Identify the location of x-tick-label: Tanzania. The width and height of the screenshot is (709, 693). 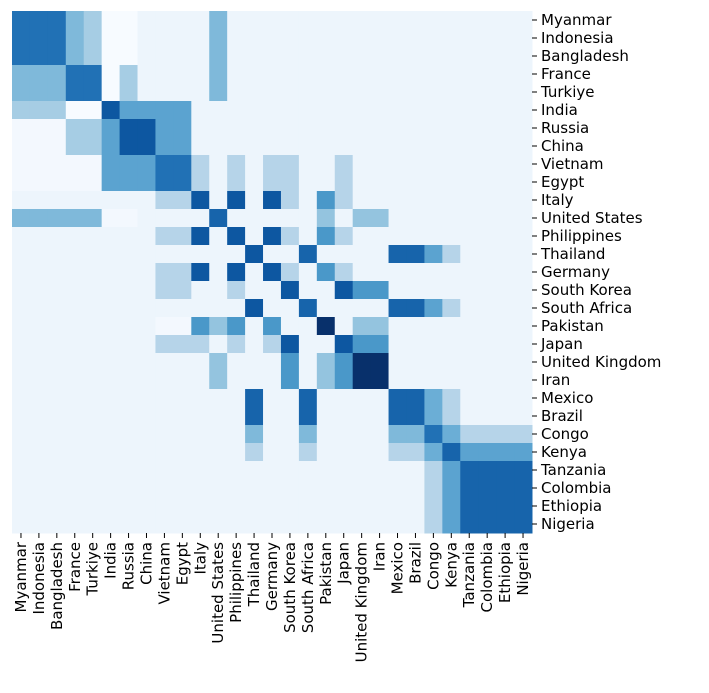
(469, 575).